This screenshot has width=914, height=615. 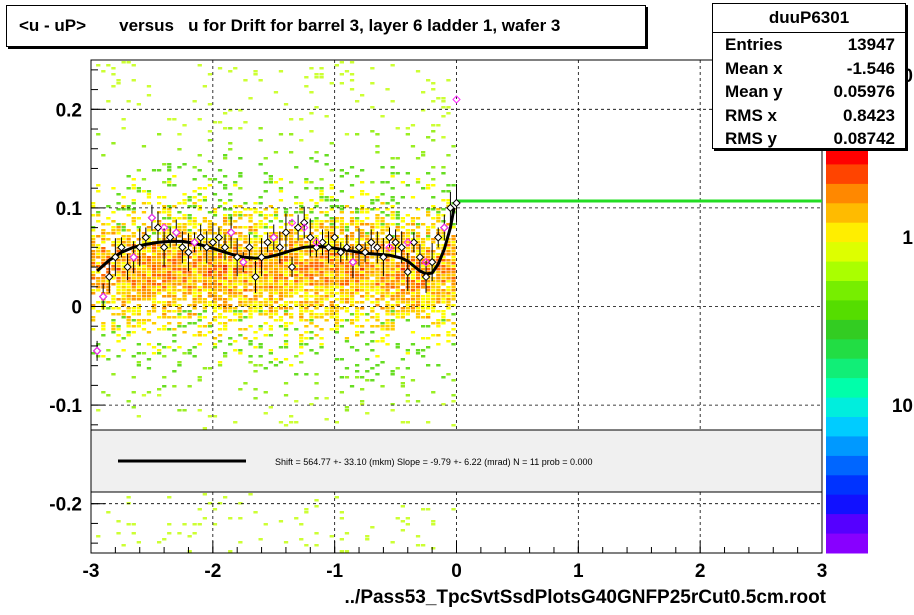 I want to click on stats-value: -1.546, so click(x=870, y=68).